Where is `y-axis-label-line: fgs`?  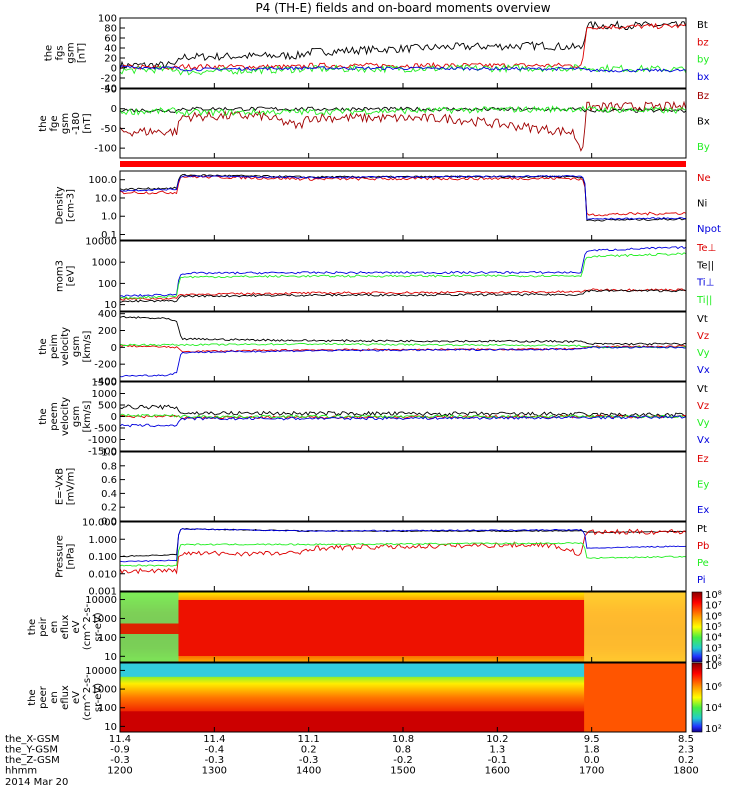
y-axis-label-line: fgs is located at coordinates (60, 52).